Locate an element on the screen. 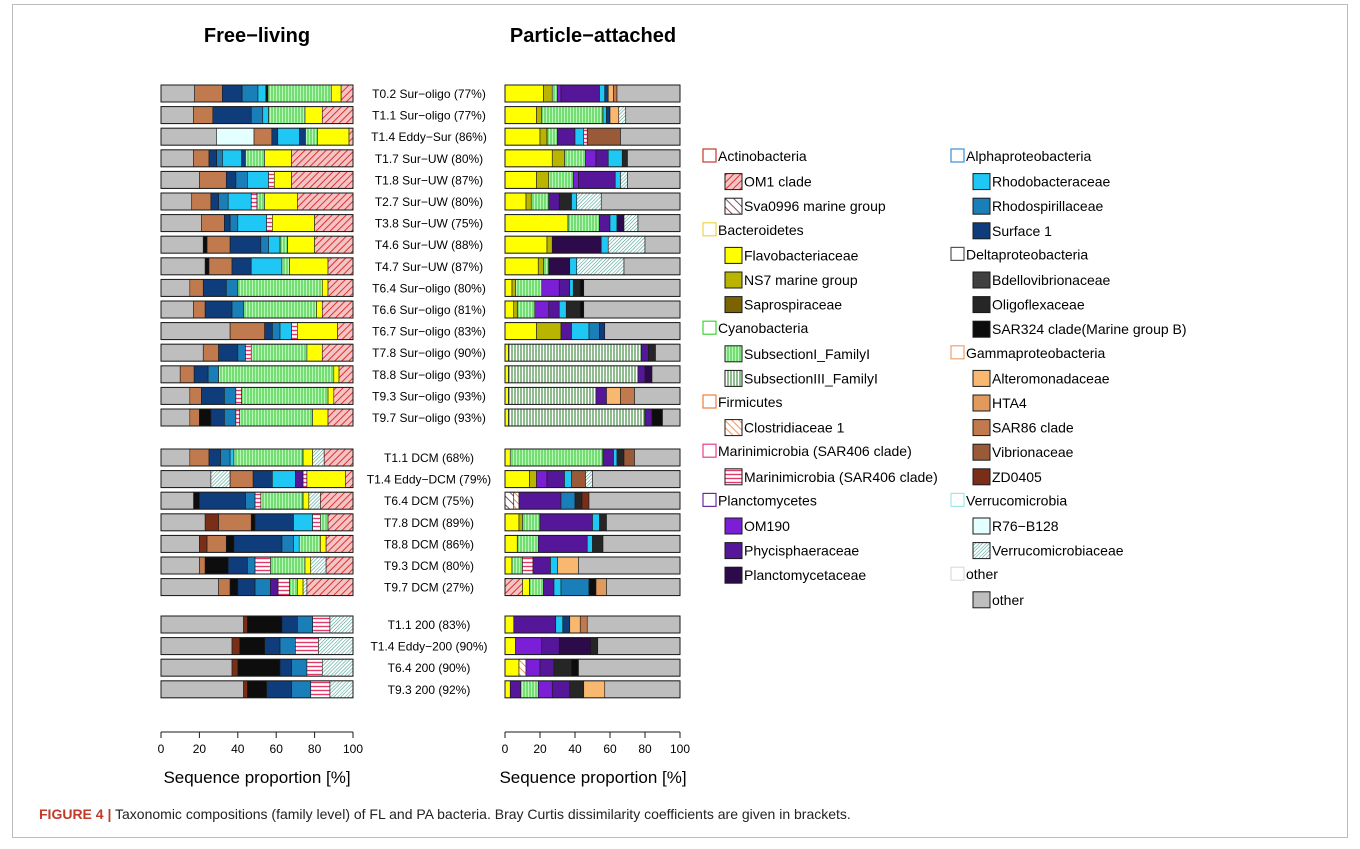 Image resolution: width=1360 pixels, height=849 pixels. sample-row: T1.4 Eddy−Sur (86%) is located at coordinates (420, 136).